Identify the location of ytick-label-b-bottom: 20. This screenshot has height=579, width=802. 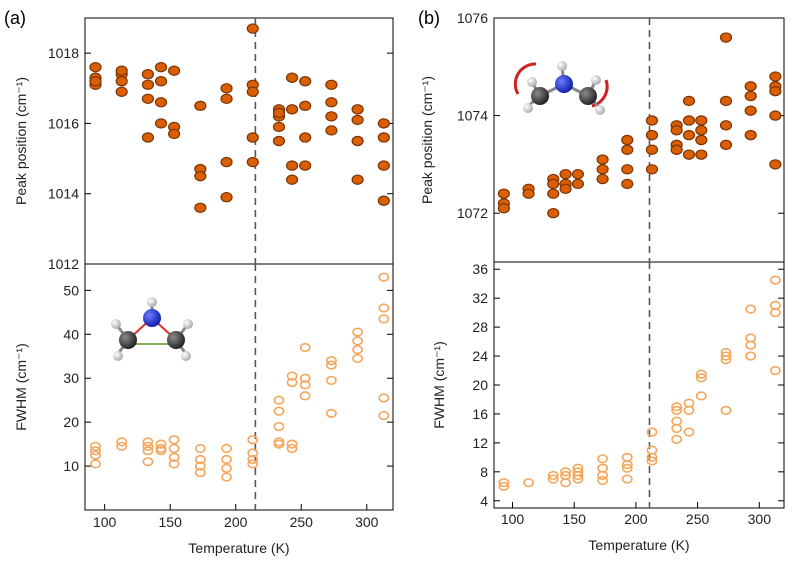
(480, 385).